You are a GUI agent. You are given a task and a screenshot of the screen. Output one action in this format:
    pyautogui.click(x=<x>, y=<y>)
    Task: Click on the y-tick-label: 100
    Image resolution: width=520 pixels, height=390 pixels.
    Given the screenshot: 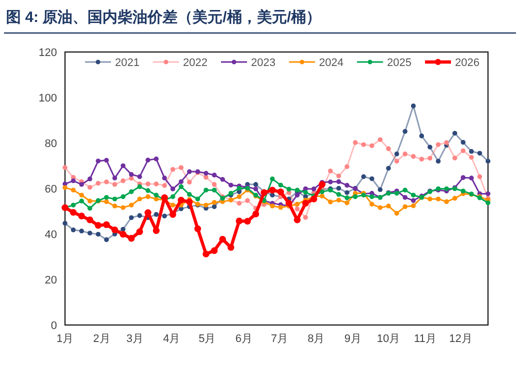 What is the action you would take?
    pyautogui.click(x=47, y=98)
    